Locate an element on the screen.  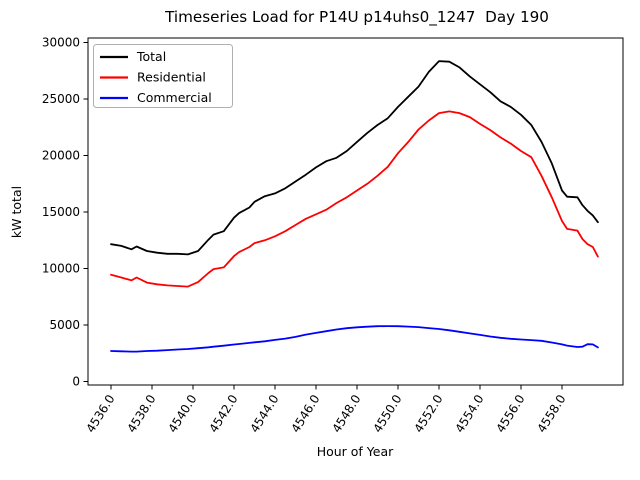
x-tick-label: 4548.0 is located at coordinates (346, 413).